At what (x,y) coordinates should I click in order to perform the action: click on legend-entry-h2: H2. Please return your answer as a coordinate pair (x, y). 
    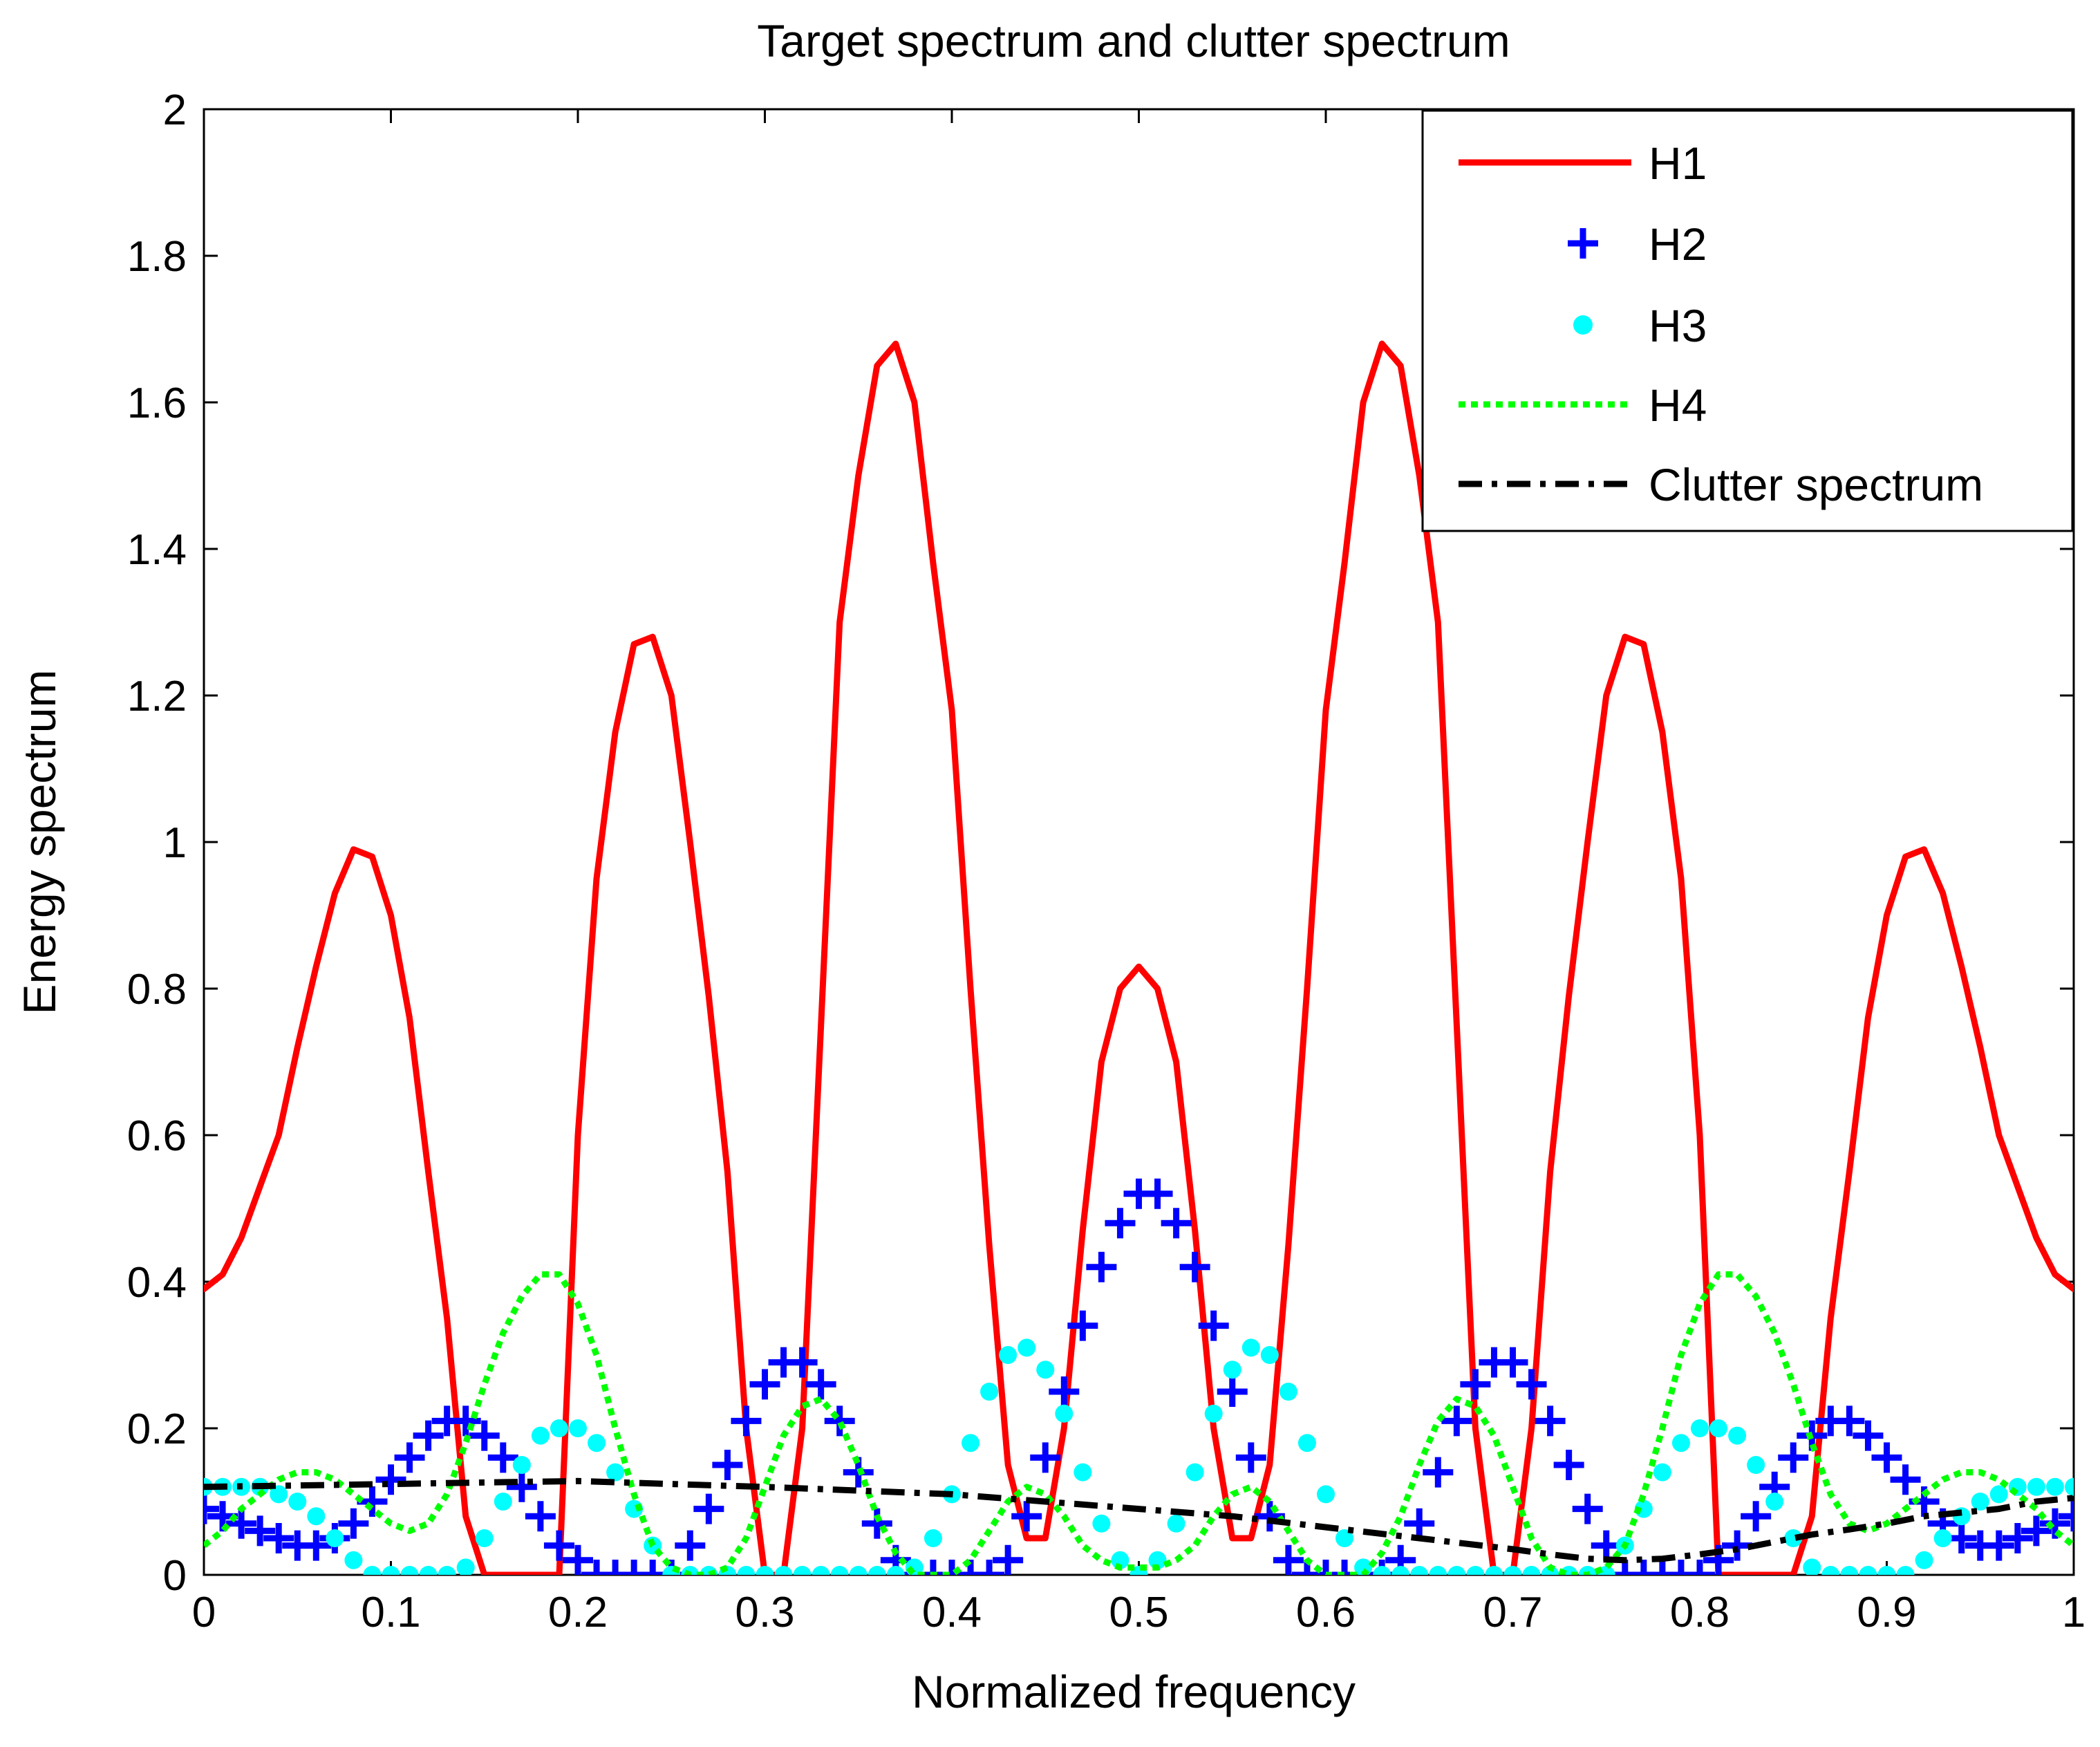
    Looking at the image, I should click on (1638, 244).